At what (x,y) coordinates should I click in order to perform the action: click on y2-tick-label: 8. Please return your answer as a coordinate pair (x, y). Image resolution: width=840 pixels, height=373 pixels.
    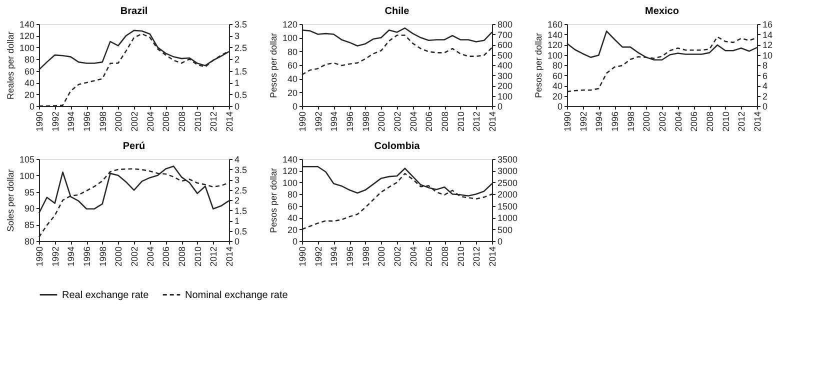
    Looking at the image, I should click on (765, 65).